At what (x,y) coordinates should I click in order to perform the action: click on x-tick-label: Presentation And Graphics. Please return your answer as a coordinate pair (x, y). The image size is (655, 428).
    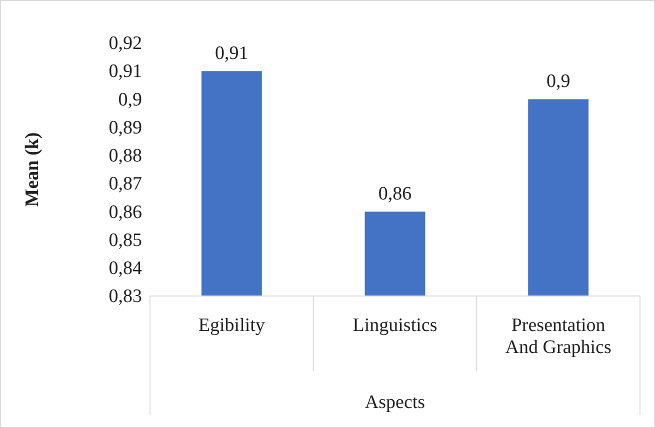
    Looking at the image, I should click on (558, 336).